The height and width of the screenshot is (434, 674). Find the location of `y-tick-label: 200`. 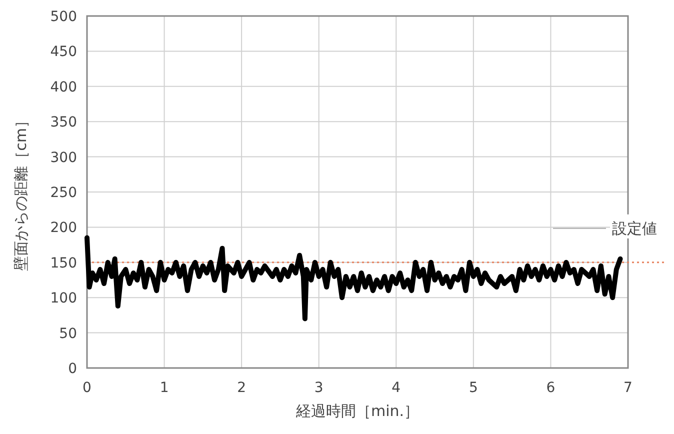

y-tick-label: 200 is located at coordinates (63, 228).